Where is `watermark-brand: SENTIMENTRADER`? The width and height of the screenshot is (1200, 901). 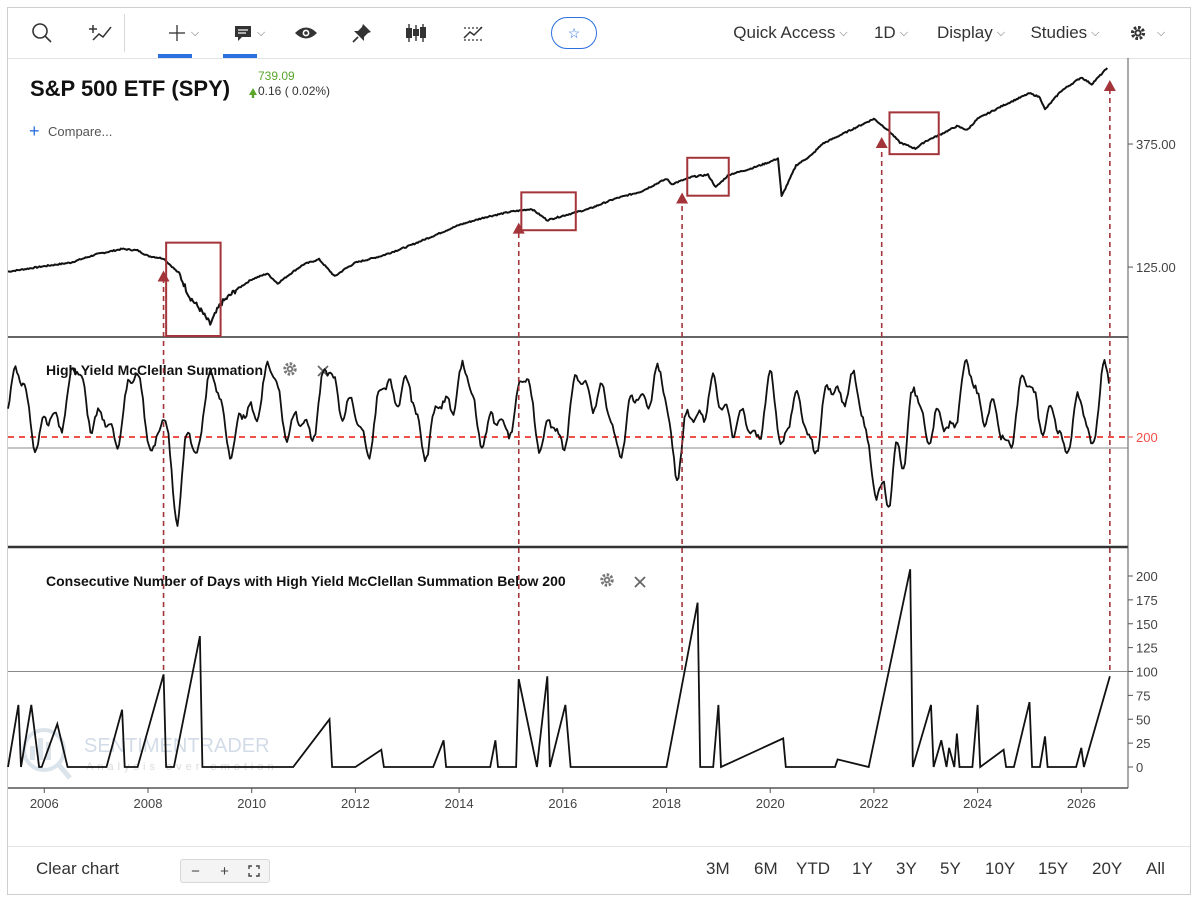
watermark-brand: SENTIMENTRADER is located at coordinates (177, 746).